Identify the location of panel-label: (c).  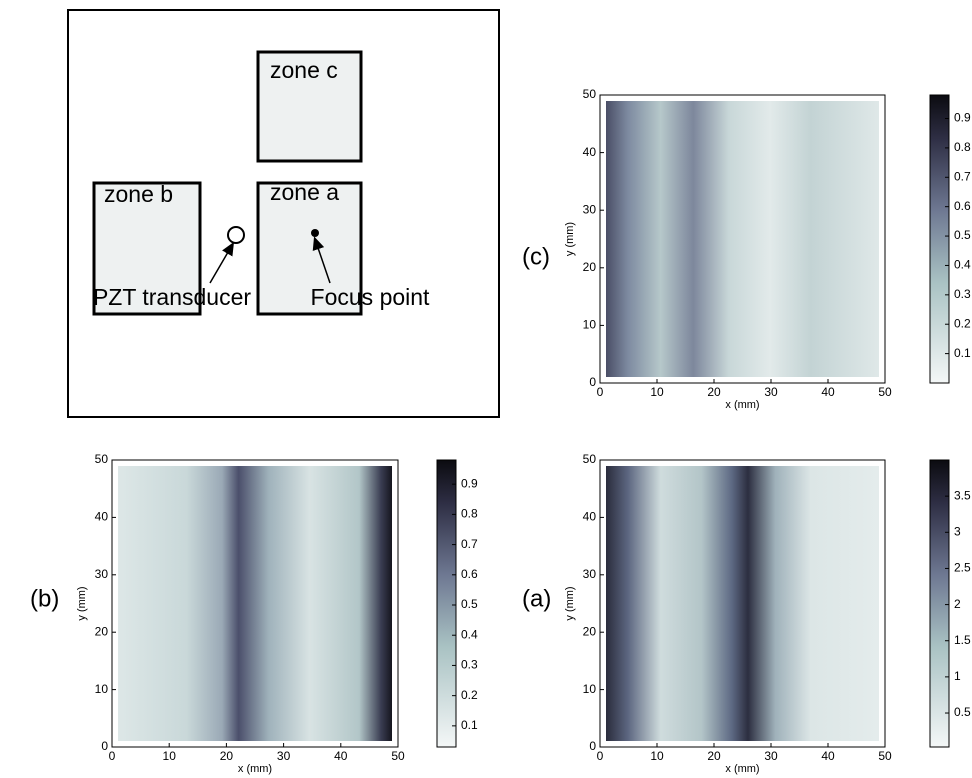
(536, 256).